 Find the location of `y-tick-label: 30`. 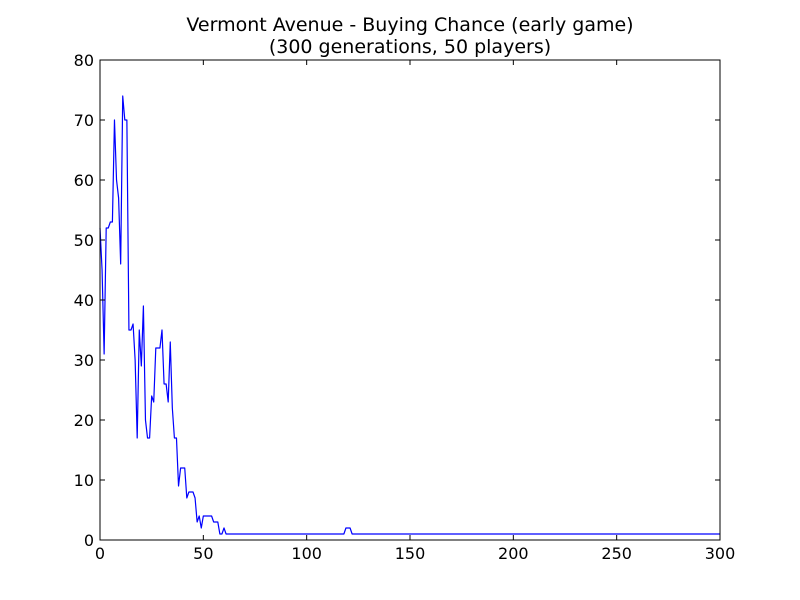

y-tick-label: 30 is located at coordinates (84, 360).